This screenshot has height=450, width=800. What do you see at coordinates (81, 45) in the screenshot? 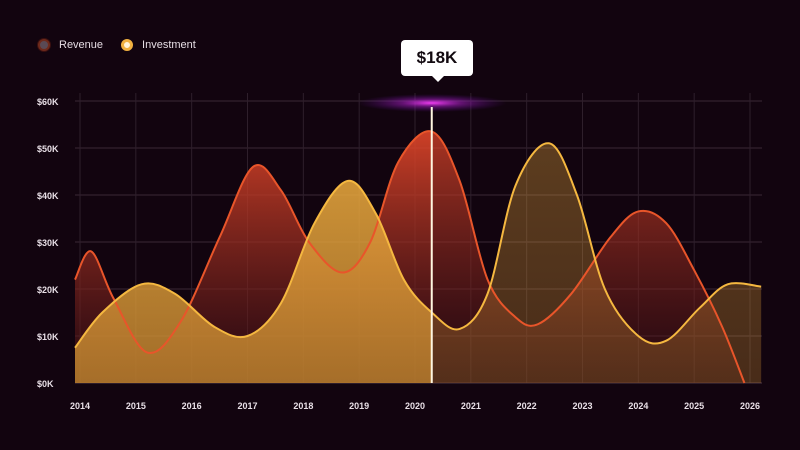
I see `legend-label-revenue: Revenue` at bounding box center [81, 45].